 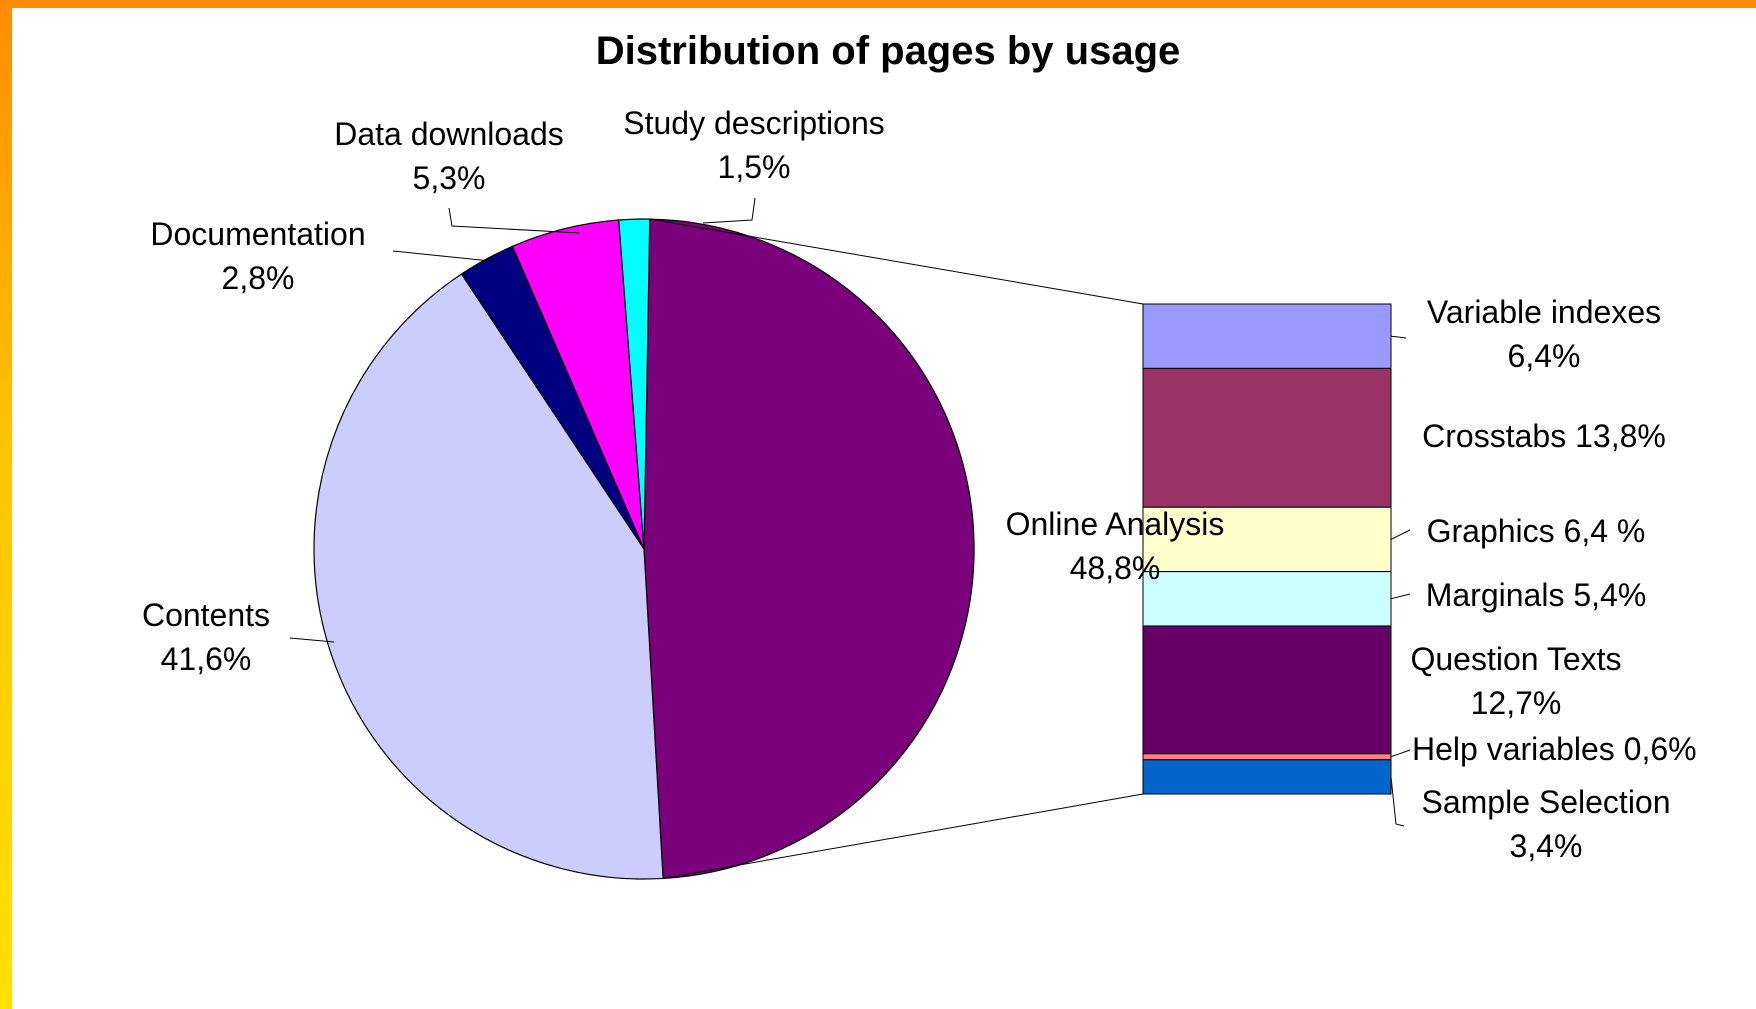 What do you see at coordinates (1267, 757) in the screenshot?
I see `bar-segment-help-variables` at bounding box center [1267, 757].